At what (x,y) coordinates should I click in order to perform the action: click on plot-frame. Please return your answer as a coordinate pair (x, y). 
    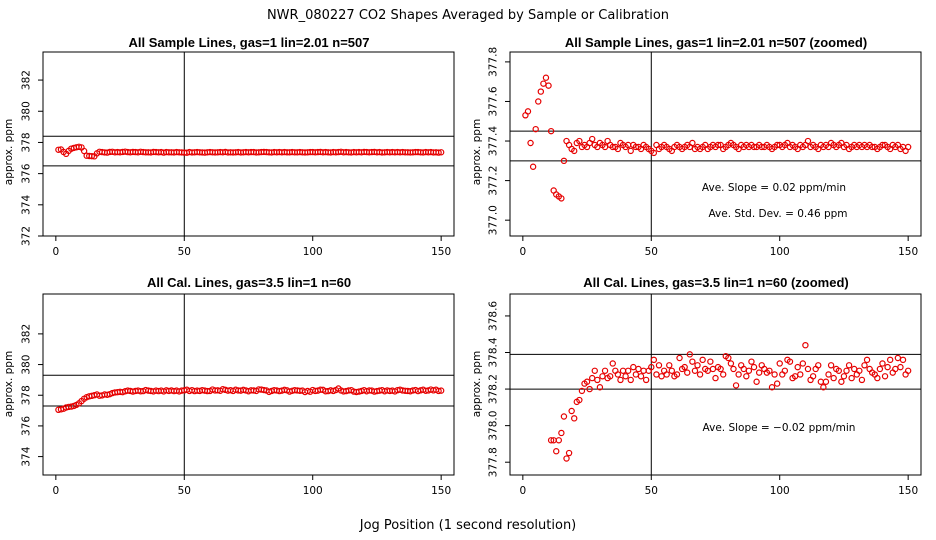
    Looking at the image, I should click on (715, 384).